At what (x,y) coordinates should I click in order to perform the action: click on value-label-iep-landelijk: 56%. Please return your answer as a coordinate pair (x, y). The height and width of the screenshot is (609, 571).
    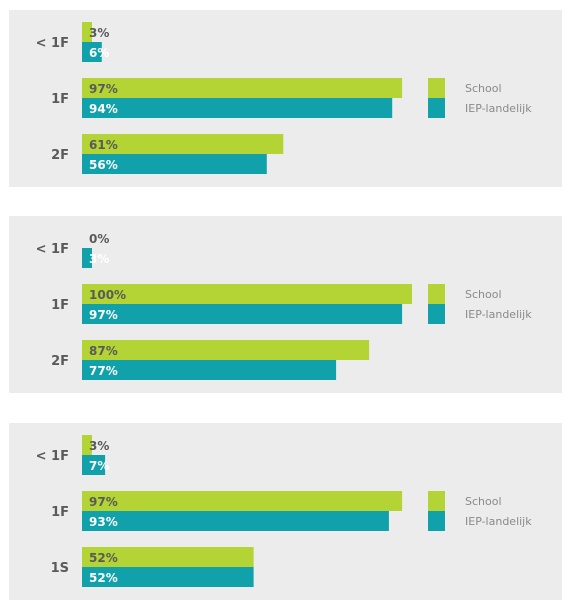
    Looking at the image, I should click on (103, 165).